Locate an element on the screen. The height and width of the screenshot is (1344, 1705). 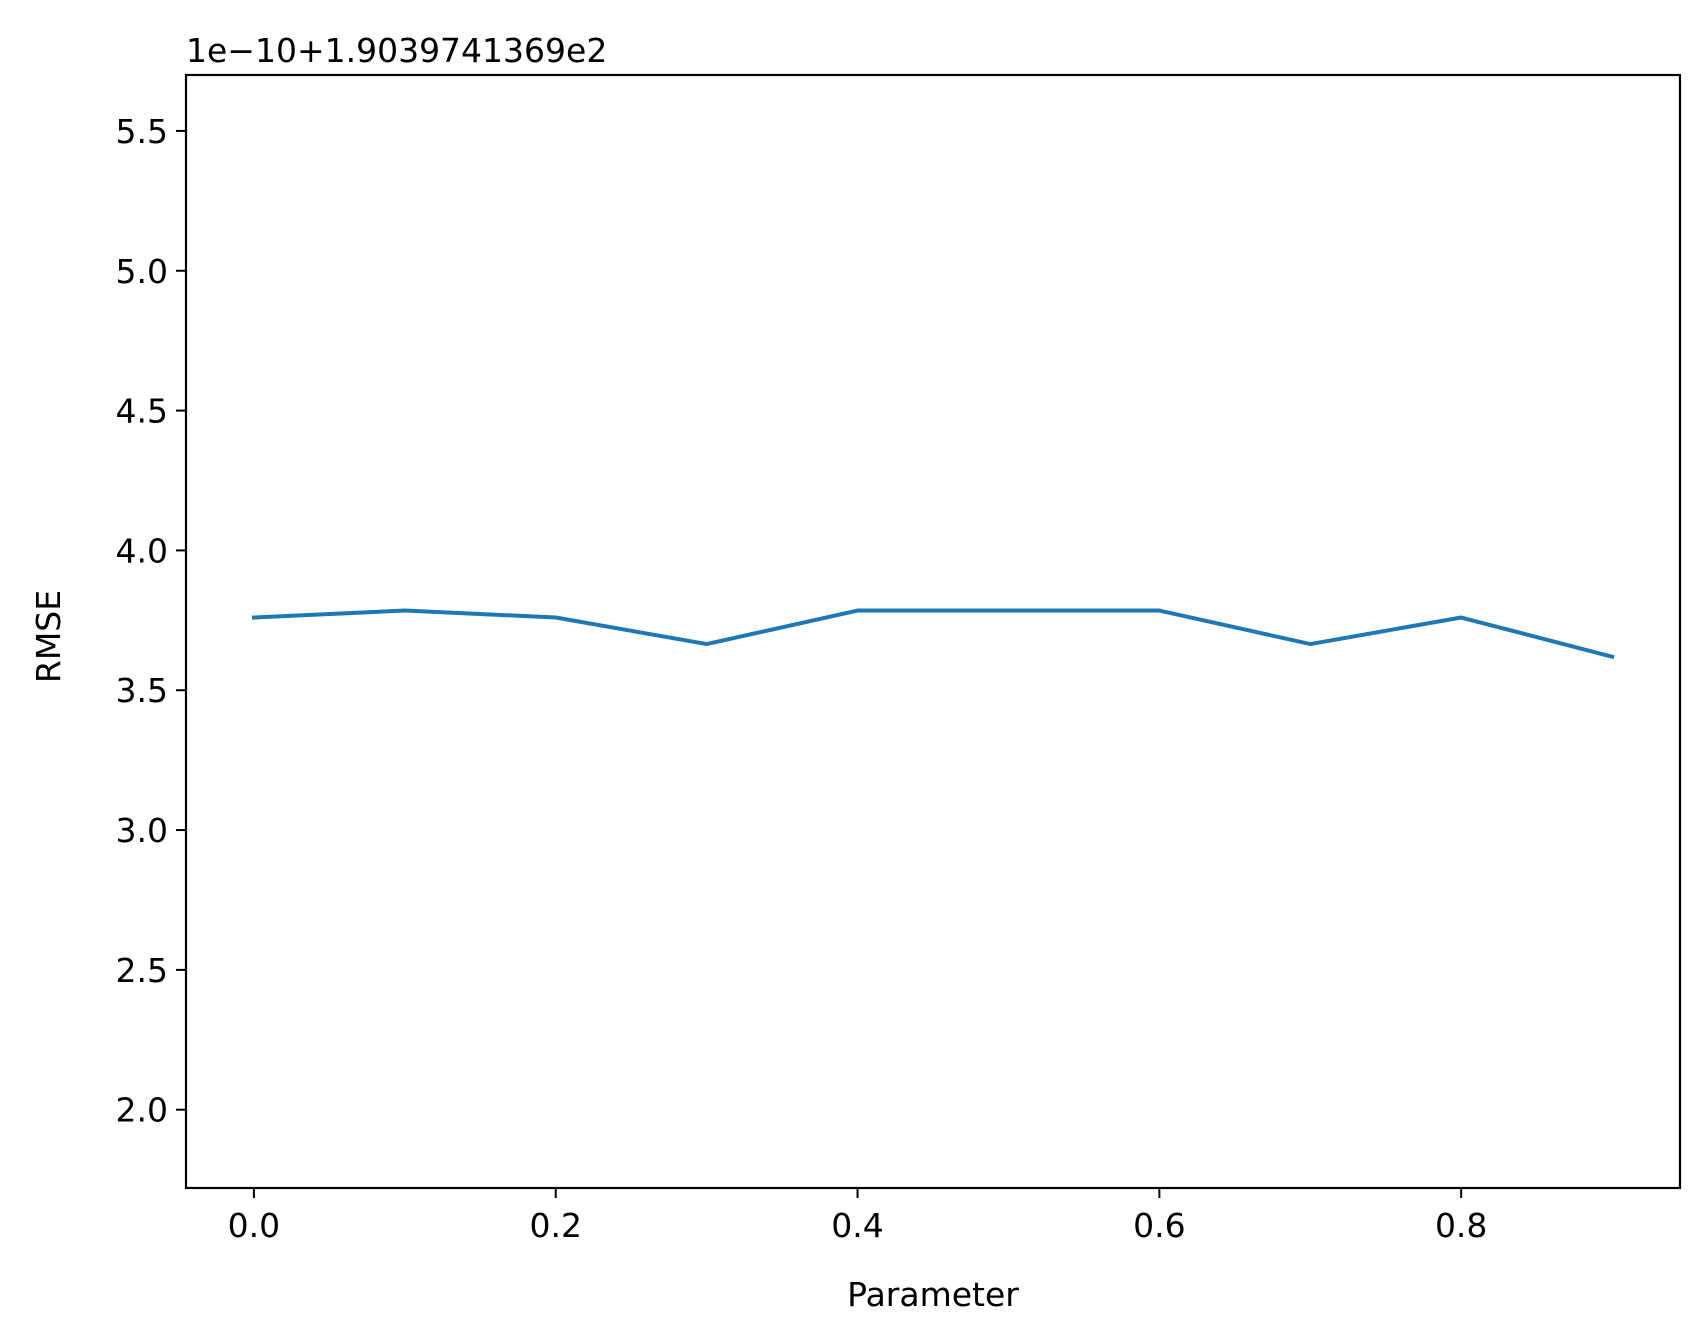
x-tick-label: 0.2 is located at coordinates (555, 1225).